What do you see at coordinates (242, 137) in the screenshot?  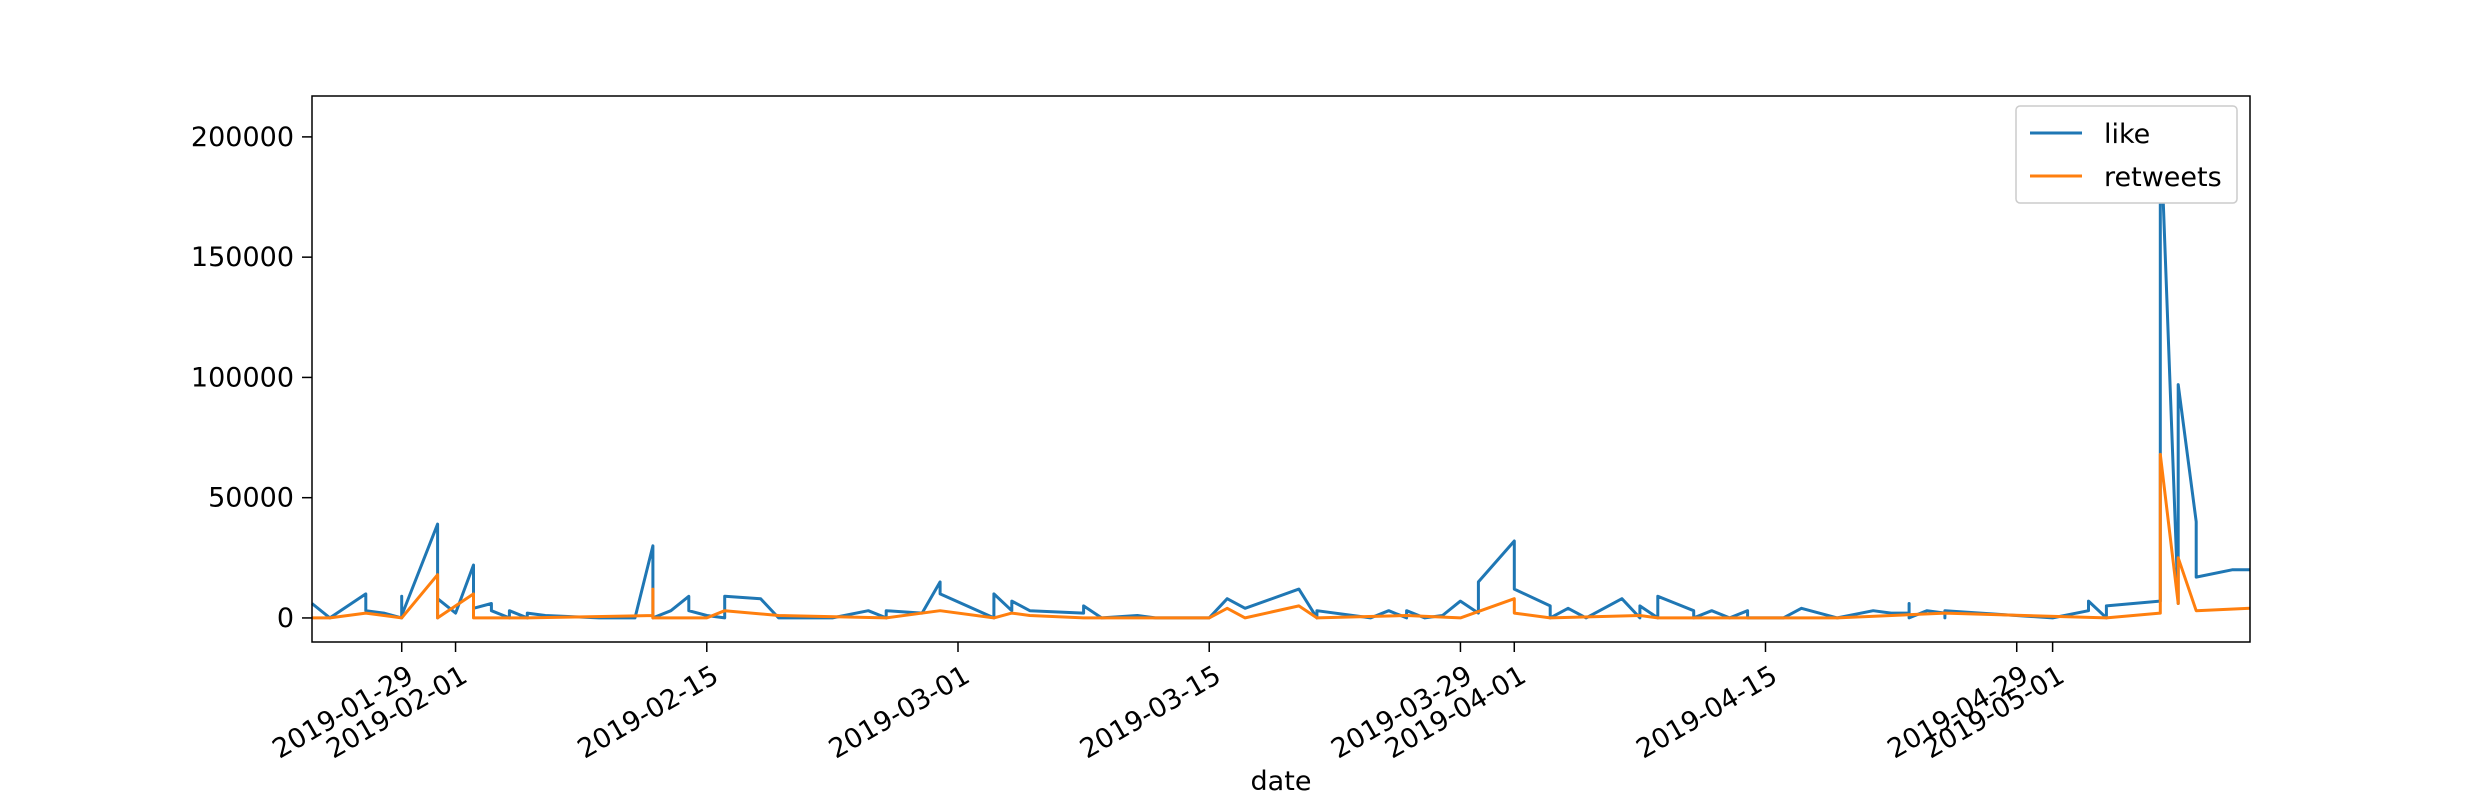 I see `y-tick-label: 200000` at bounding box center [242, 137].